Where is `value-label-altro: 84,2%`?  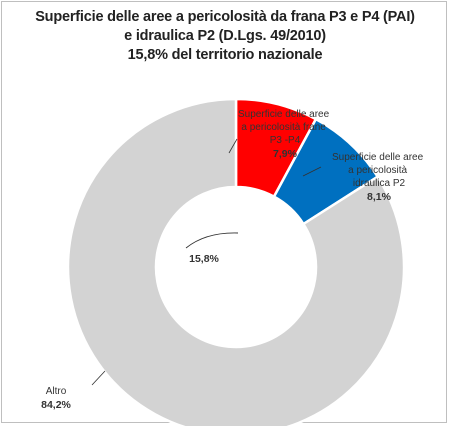
value-label-altro: 84,2% is located at coordinates (56, 405).